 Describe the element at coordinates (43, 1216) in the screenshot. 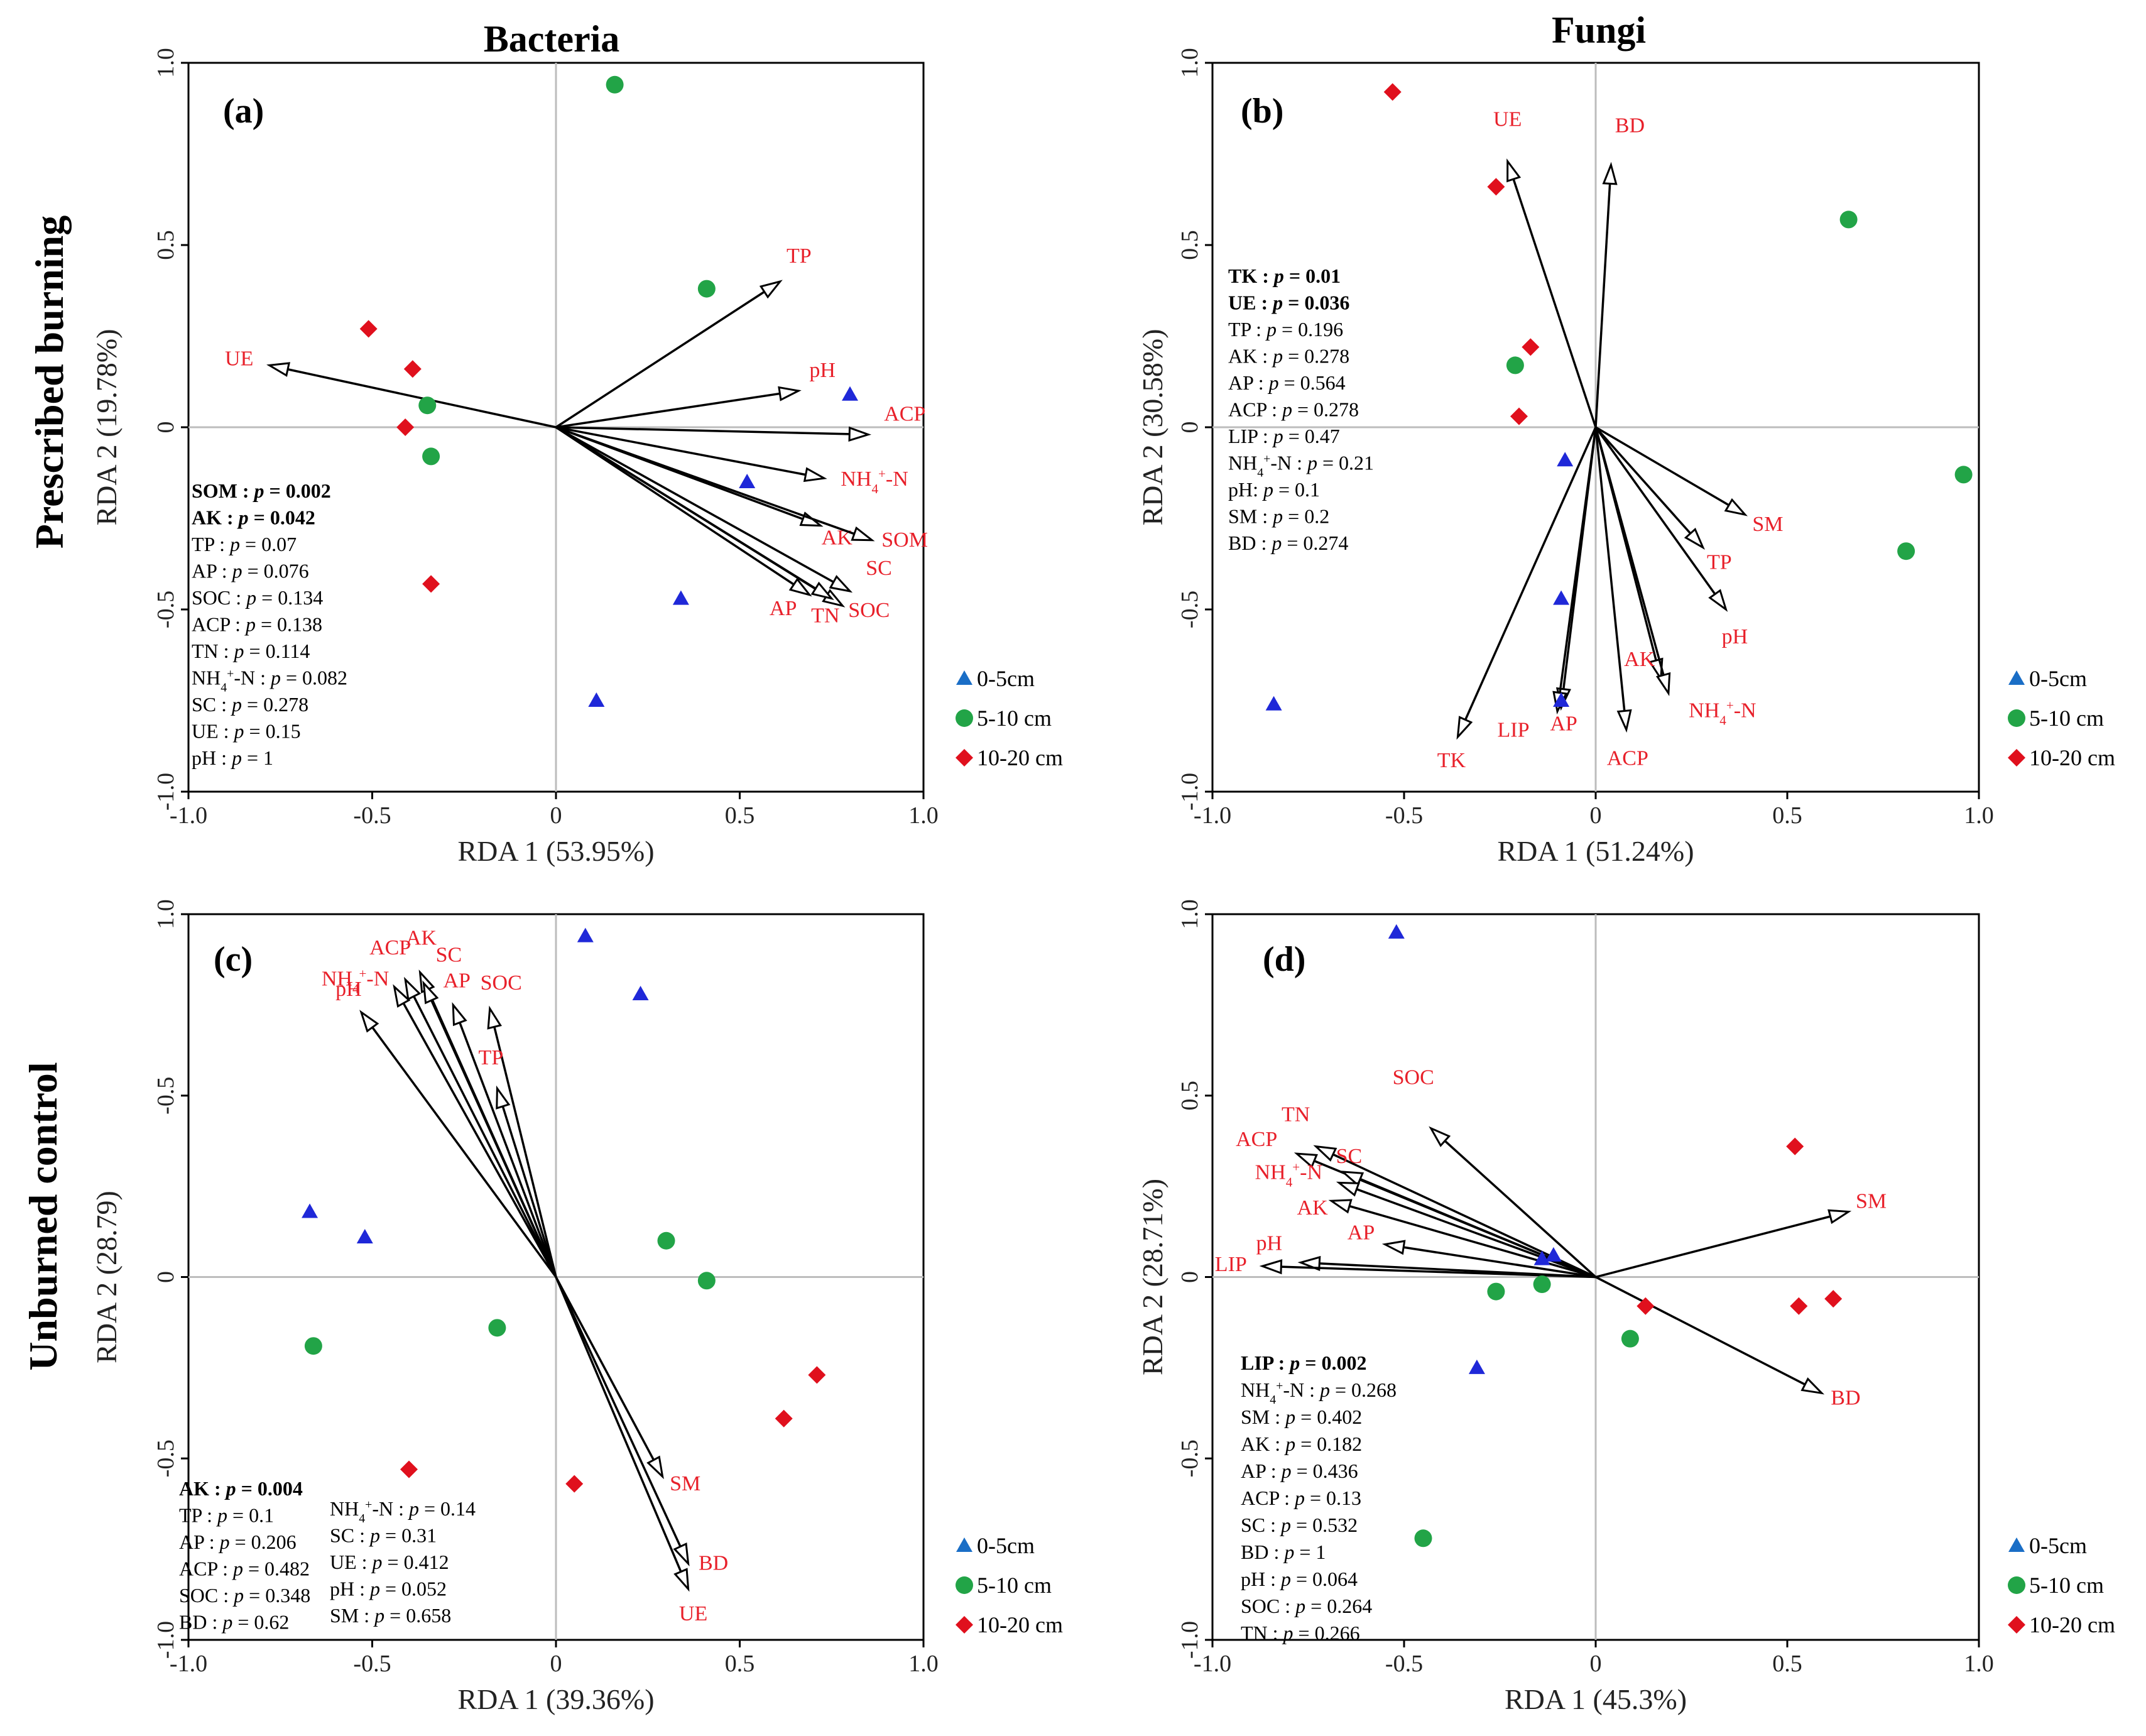

I see `row-title-unburned-control: Unburned control` at that location.